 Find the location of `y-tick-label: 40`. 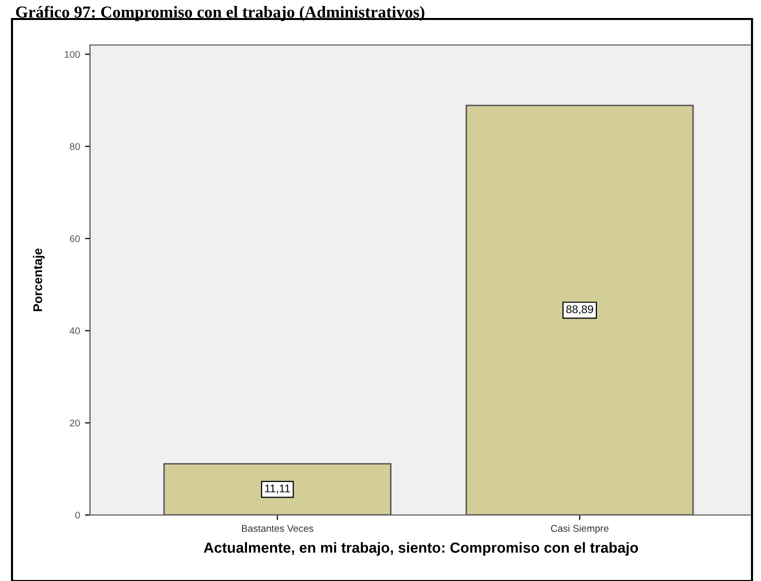

y-tick-label: 40 is located at coordinates (75, 330).